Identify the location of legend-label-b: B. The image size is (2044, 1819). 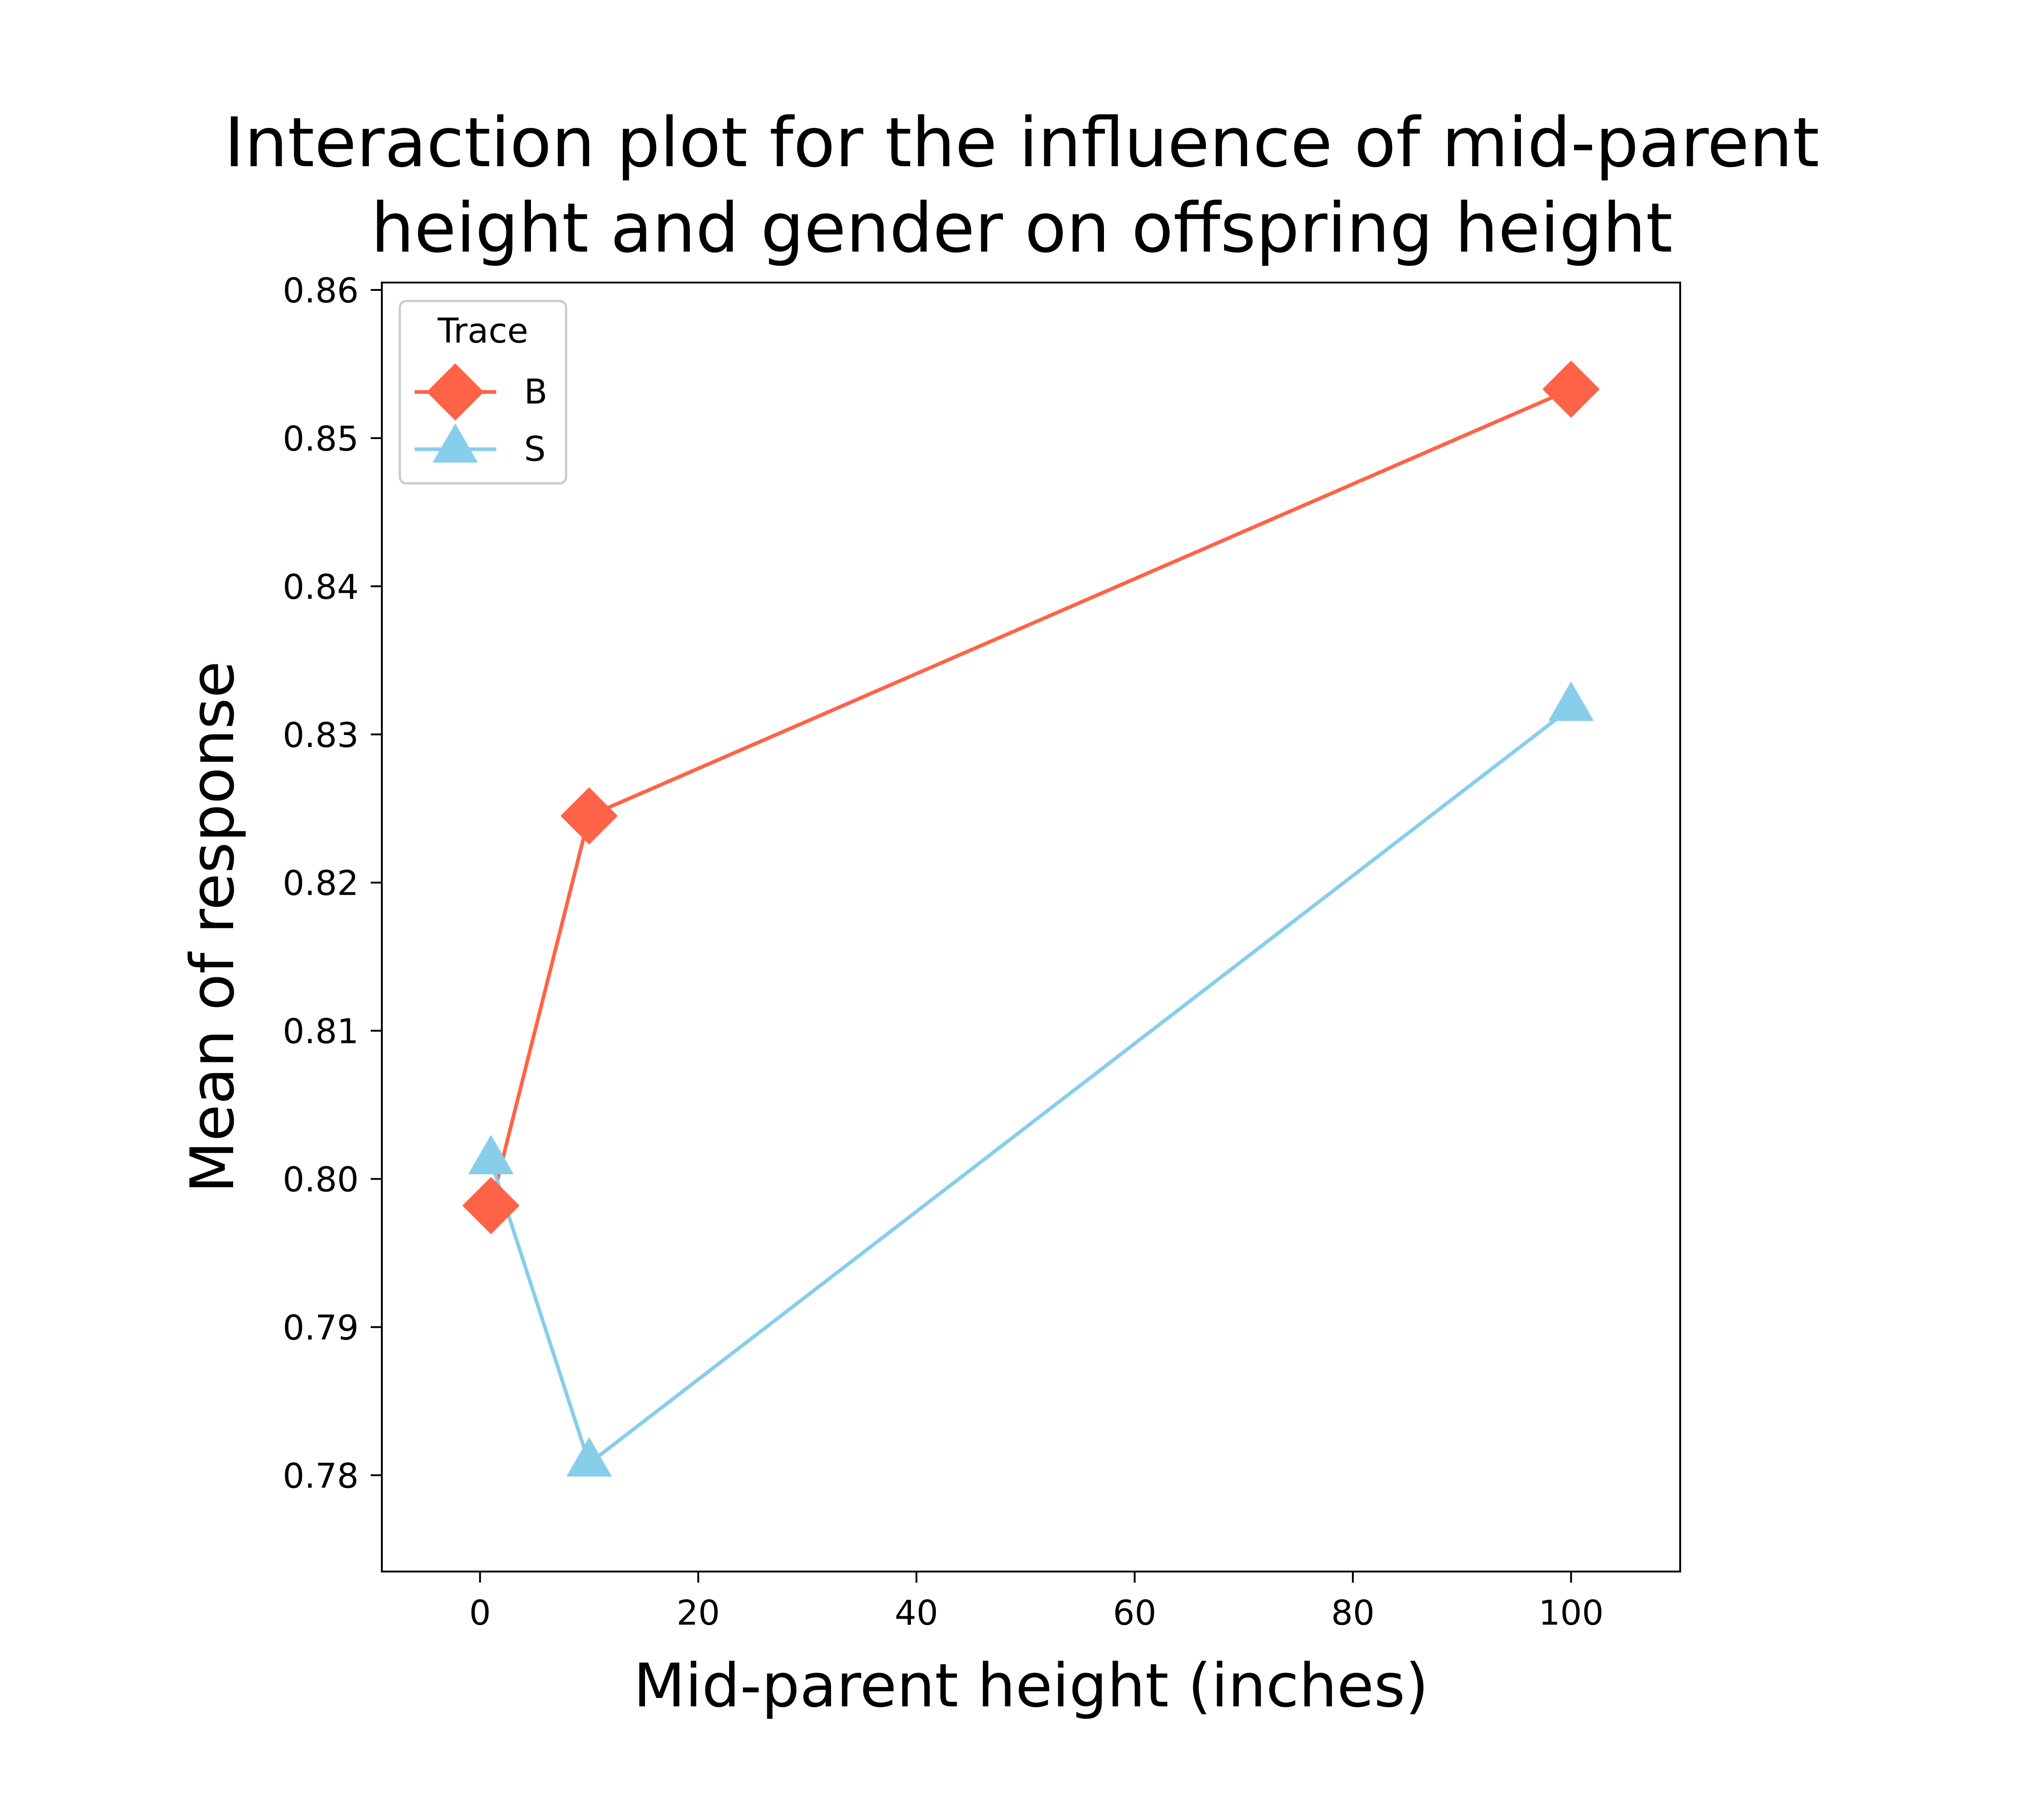
(536, 392).